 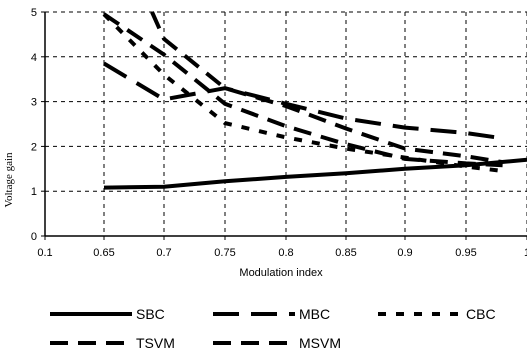 I want to click on y-tick-label: 0, so click(x=34, y=237).